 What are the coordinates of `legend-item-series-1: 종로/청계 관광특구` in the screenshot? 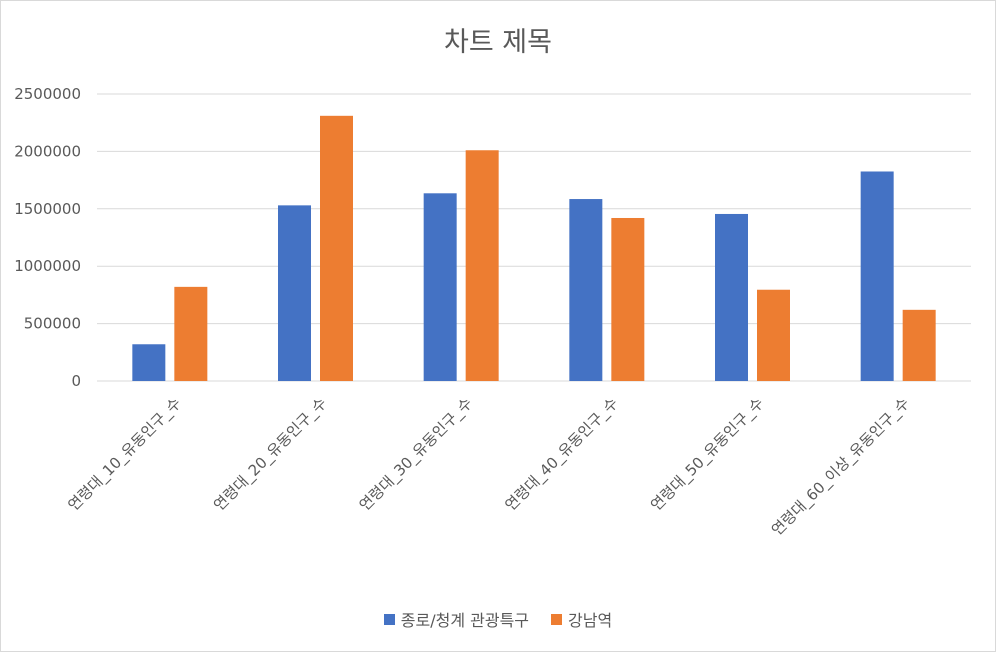 It's located at (456, 619).